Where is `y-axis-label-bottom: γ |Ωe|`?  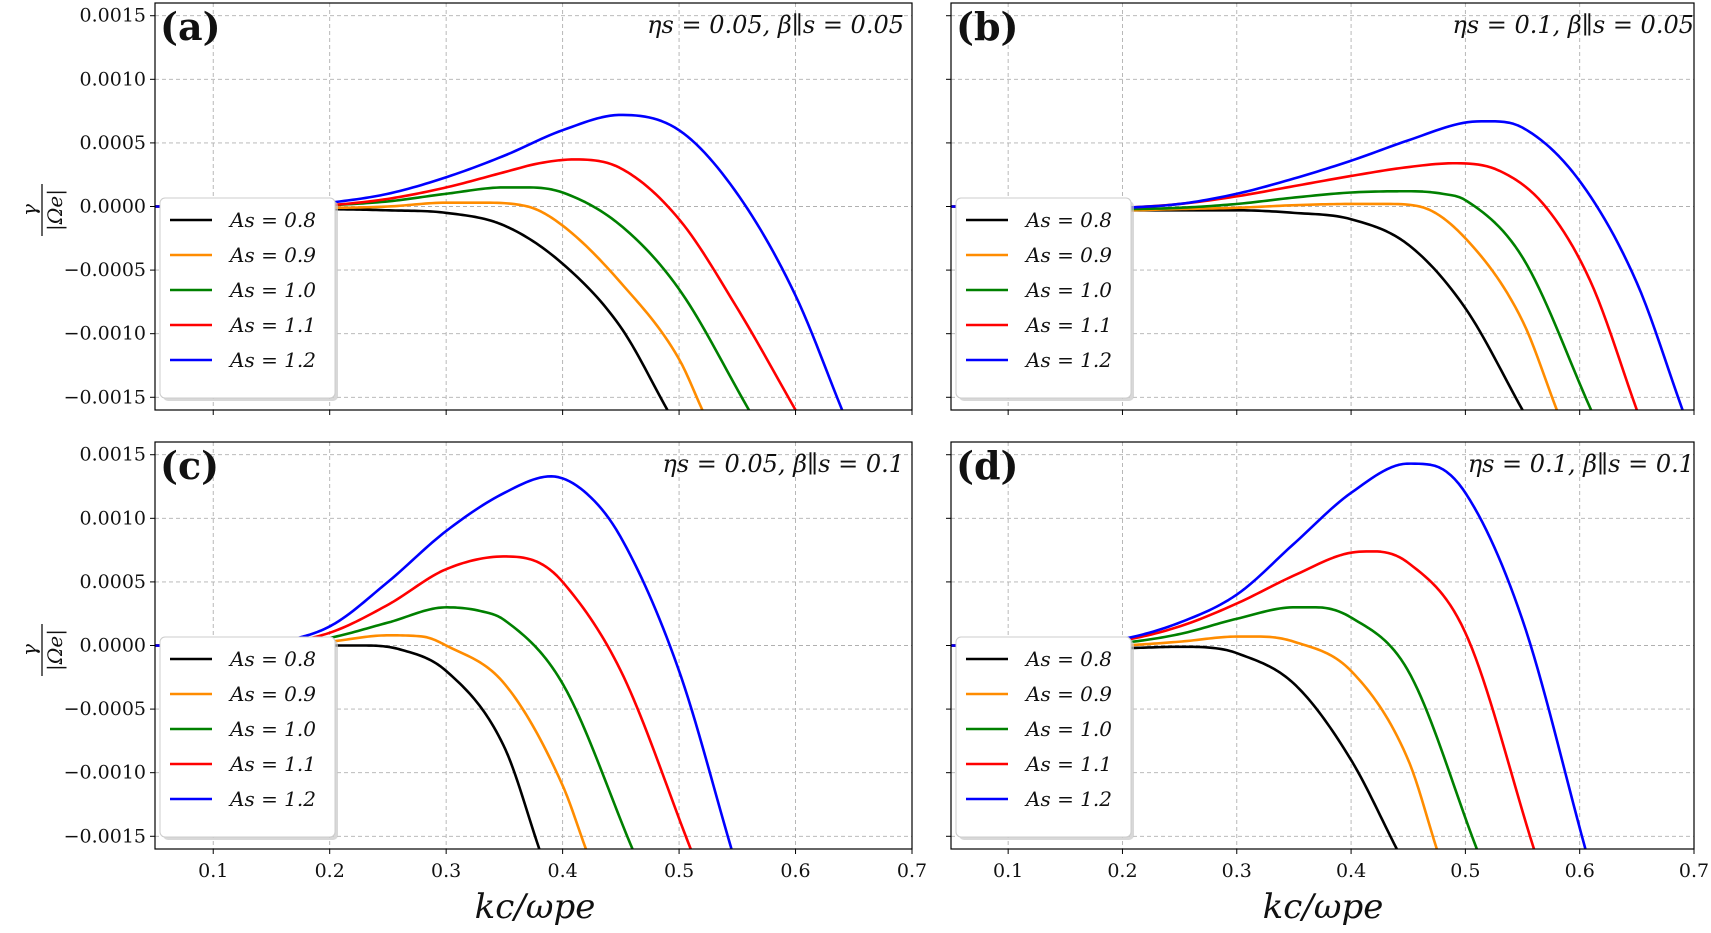
y-axis-label-bottom: γ |Ωe| is located at coordinates (42, 650).